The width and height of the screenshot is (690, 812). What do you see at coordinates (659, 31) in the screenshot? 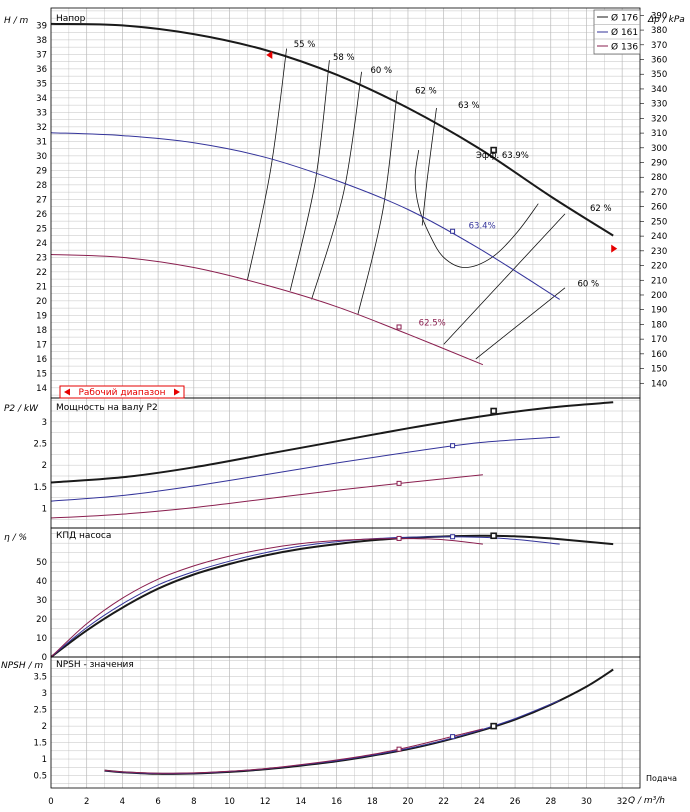
I see `dp-tick-label: 380` at bounding box center [659, 31].